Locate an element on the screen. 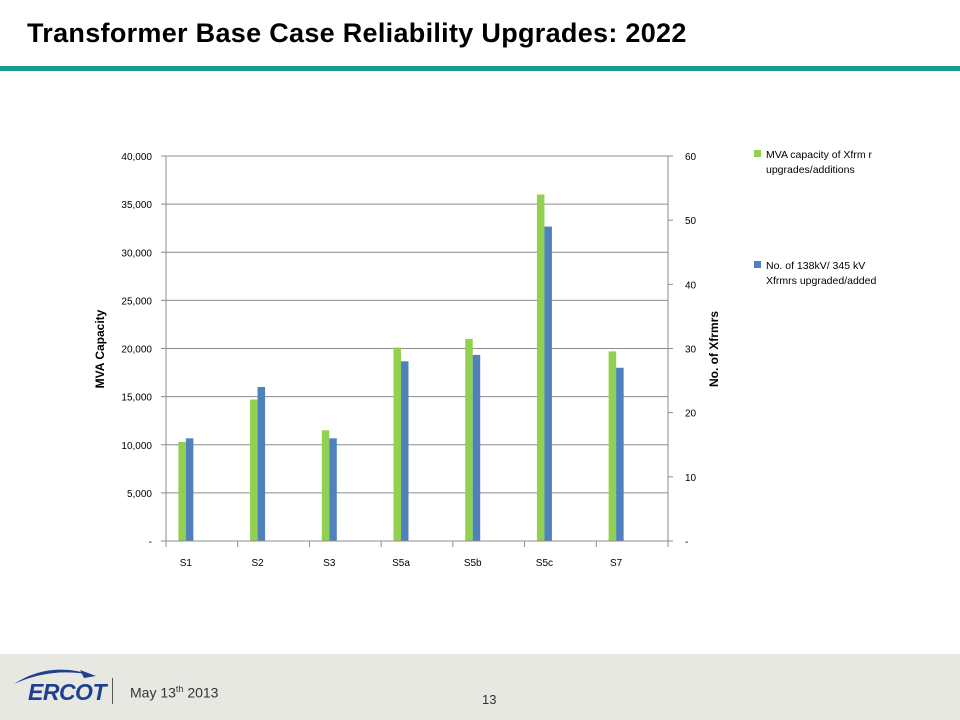  footer-date-main: May 13 is located at coordinates (153, 692).